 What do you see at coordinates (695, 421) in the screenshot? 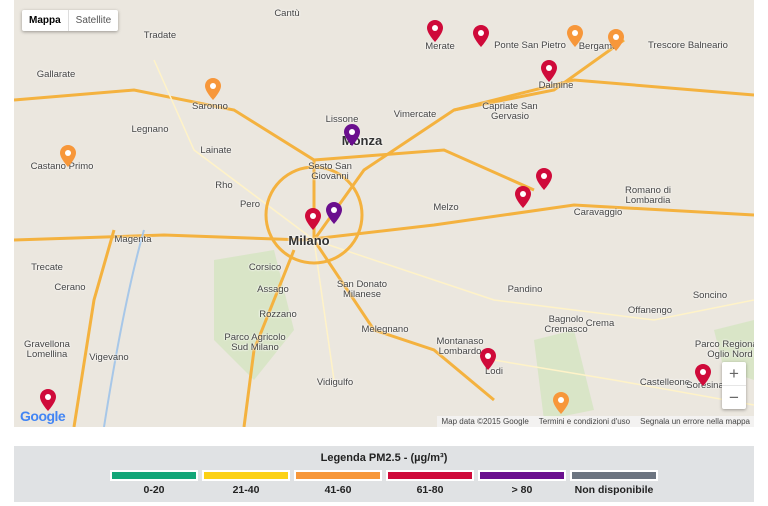
I see `report-error-link: Segnala un errore nella mappa` at bounding box center [695, 421].